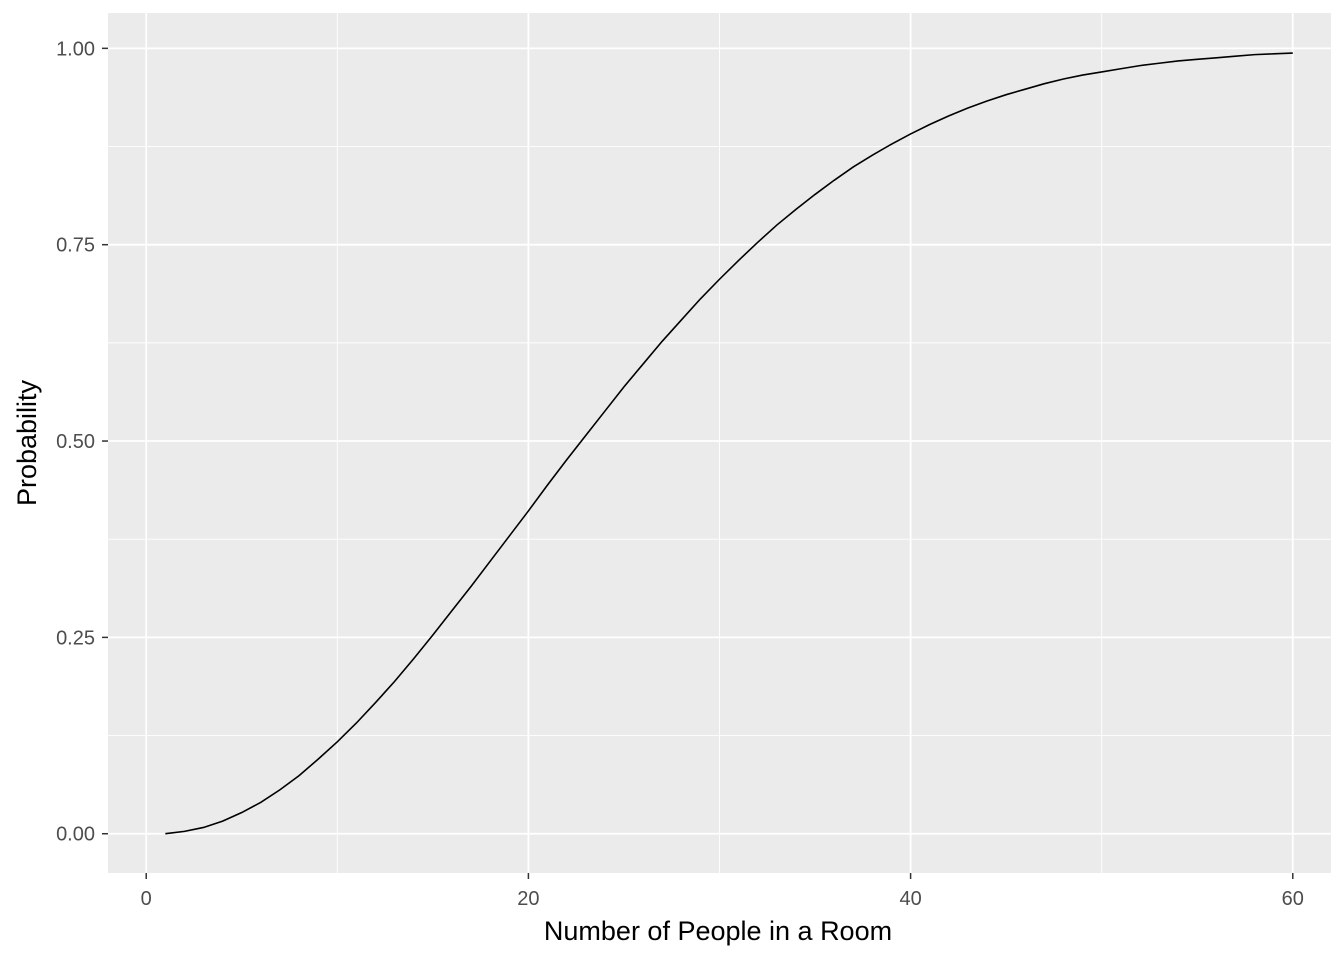  What do you see at coordinates (1293, 899) in the screenshot?
I see `x-tick-label: 60` at bounding box center [1293, 899].